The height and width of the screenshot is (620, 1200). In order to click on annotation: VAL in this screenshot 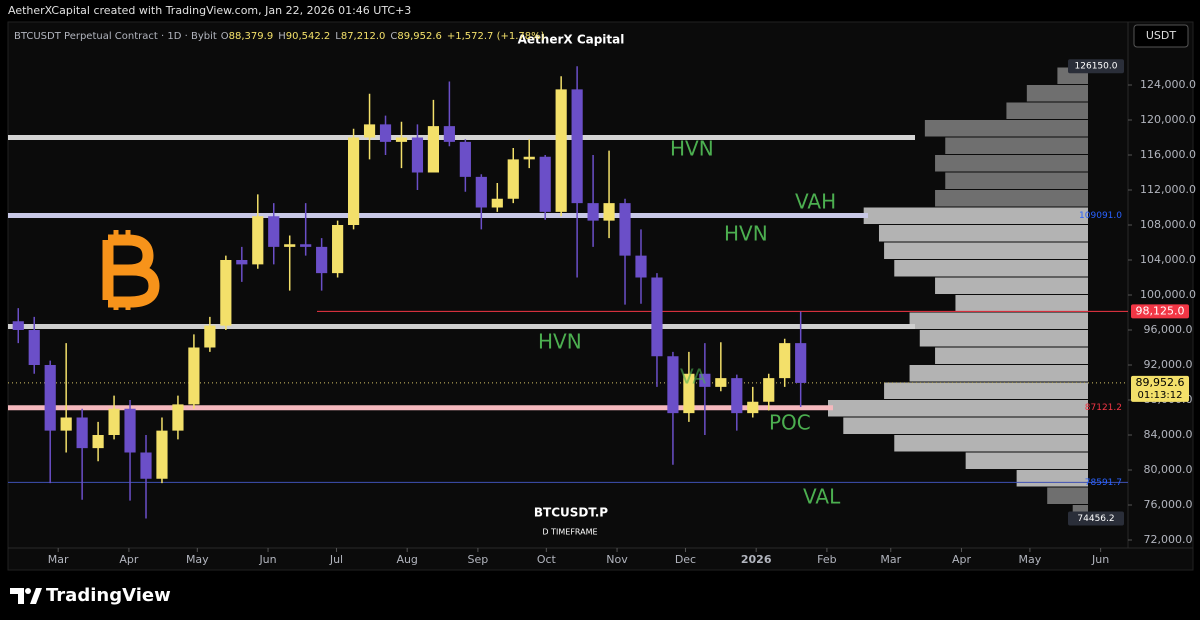, I will do `click(822, 497)`.